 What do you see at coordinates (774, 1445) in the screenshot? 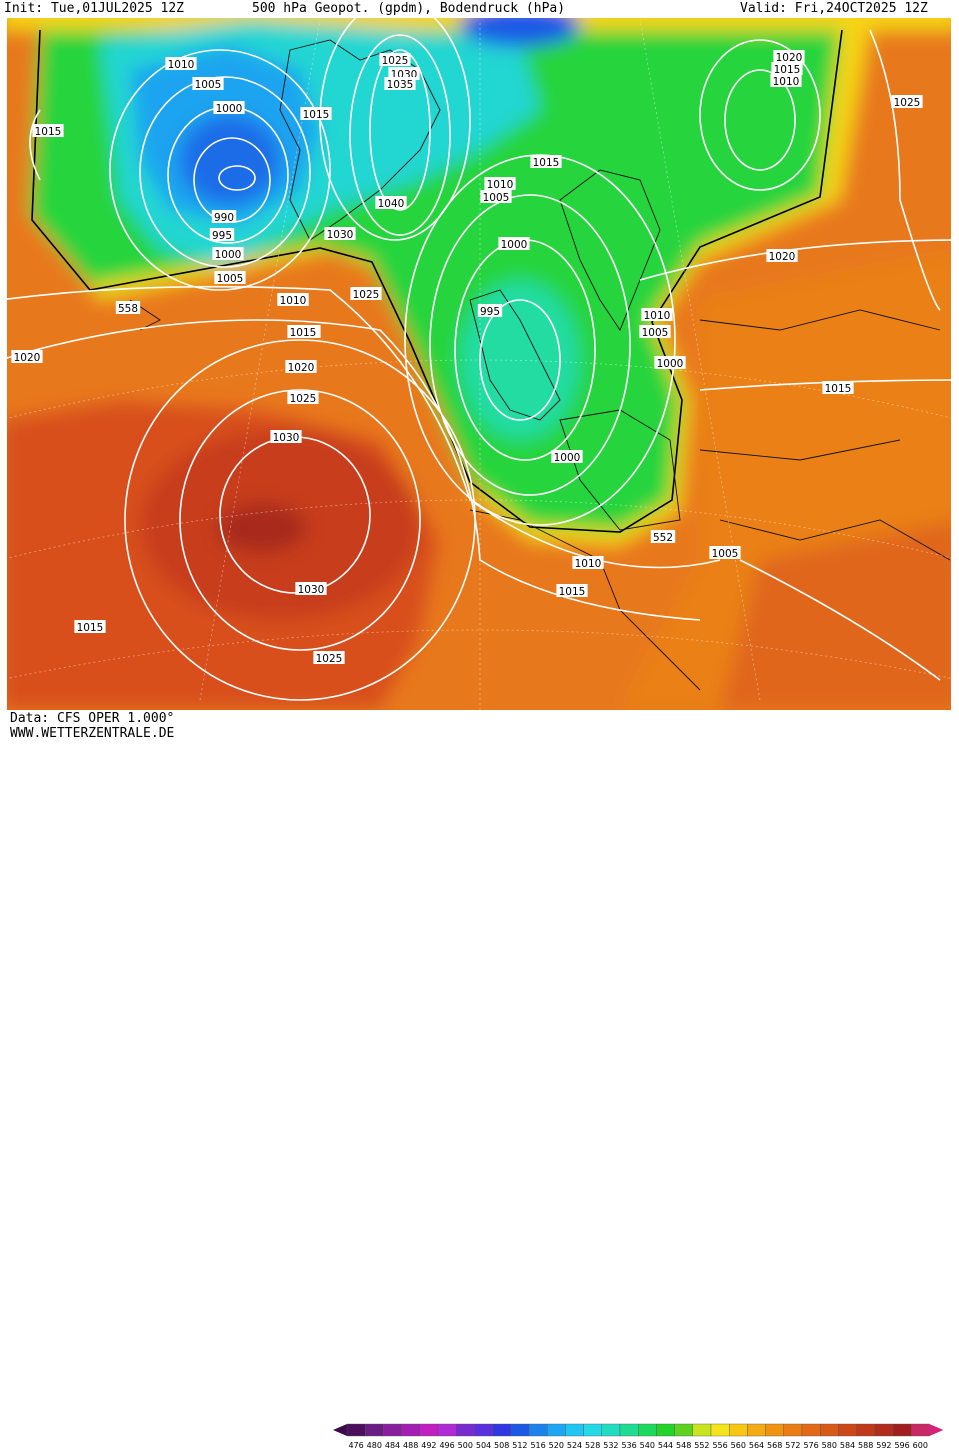
I see `legend-value: 568` at bounding box center [774, 1445].